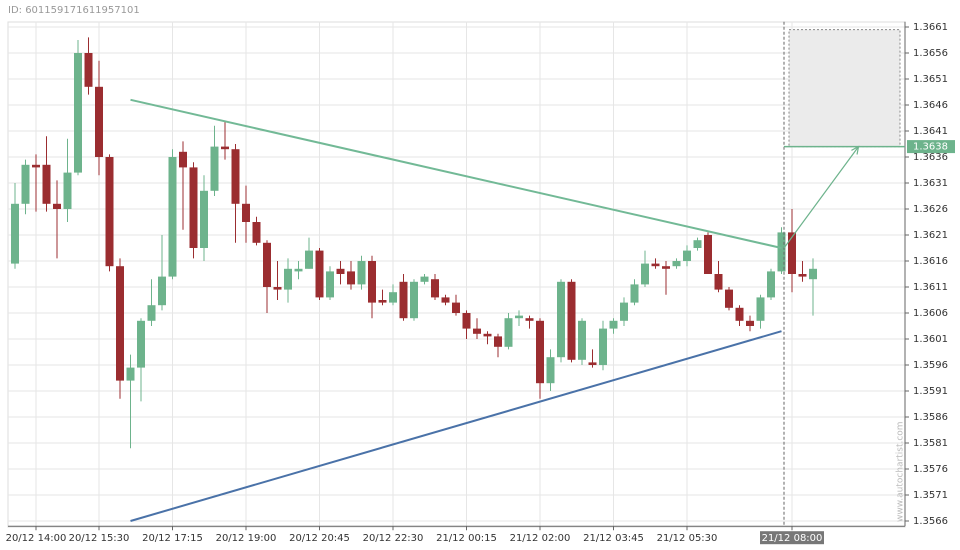 The width and height of the screenshot is (960, 550). I want to click on x-tick-label: 21/12 08:00, so click(792, 538).